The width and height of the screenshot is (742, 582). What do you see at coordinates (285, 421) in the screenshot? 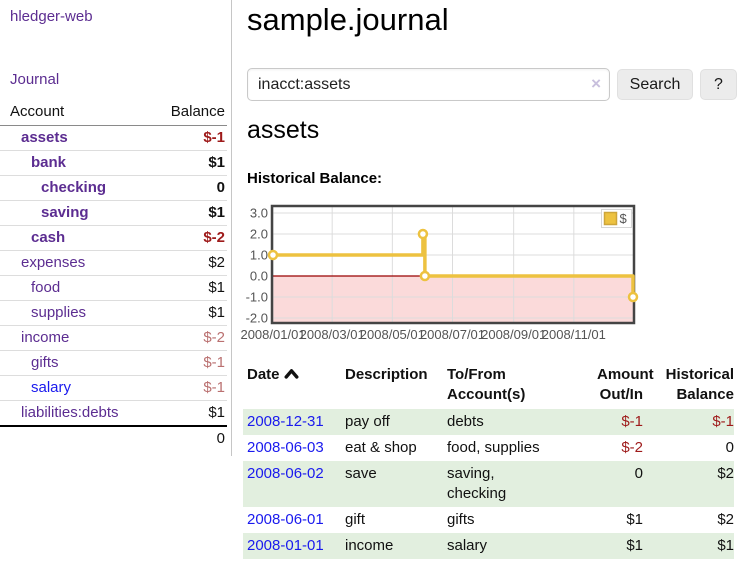
I see `register-date-link: 2008-12-31` at bounding box center [285, 421].